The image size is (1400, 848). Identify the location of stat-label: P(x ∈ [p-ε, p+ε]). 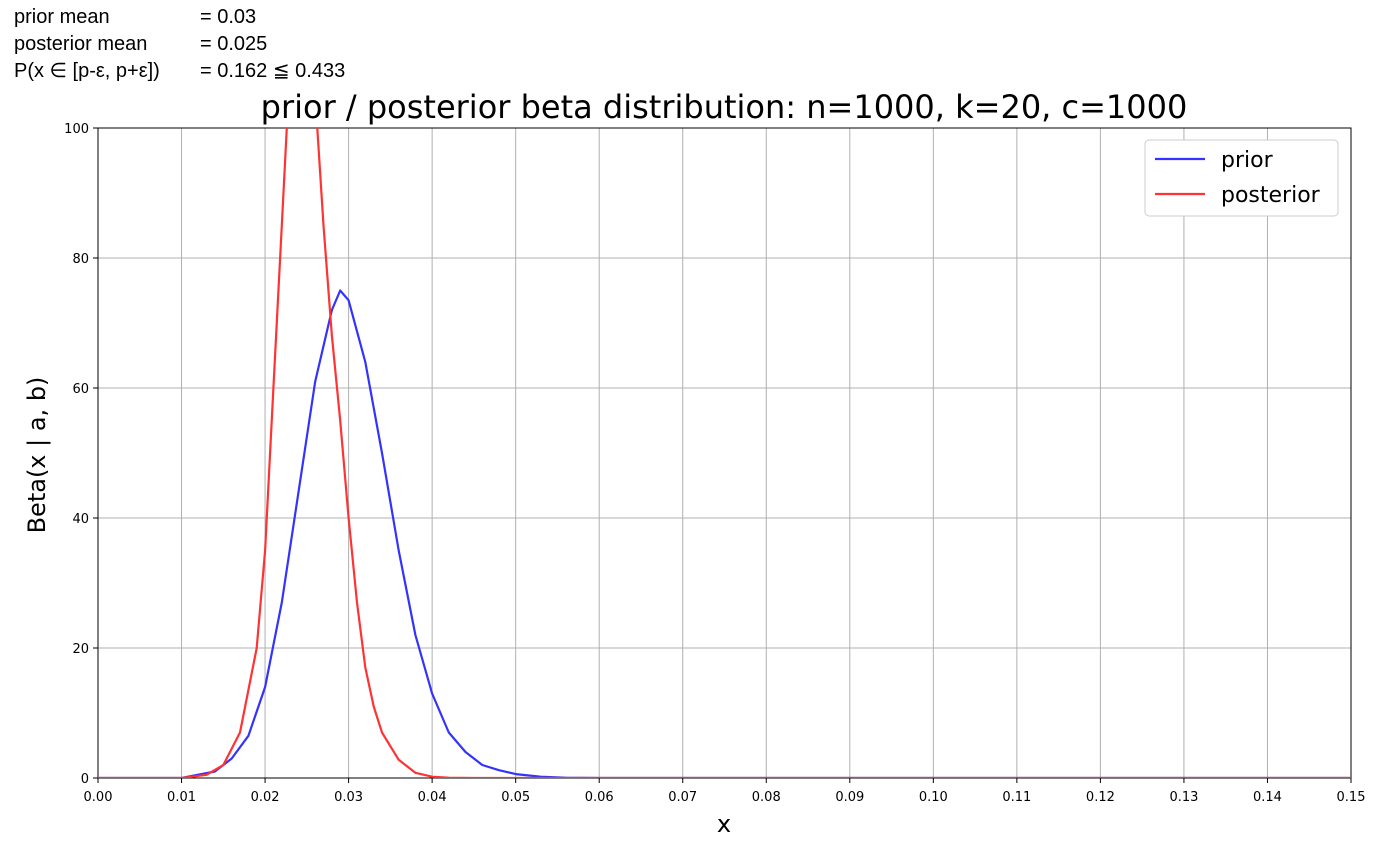
(87, 71).